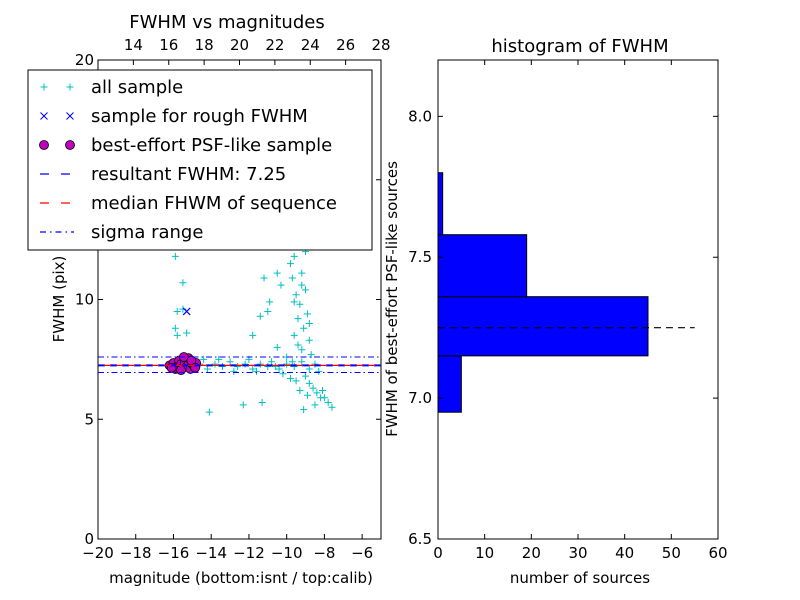 Image resolution: width=800 pixels, height=600 pixels. I want to click on x-tick-label: 50, so click(671, 553).